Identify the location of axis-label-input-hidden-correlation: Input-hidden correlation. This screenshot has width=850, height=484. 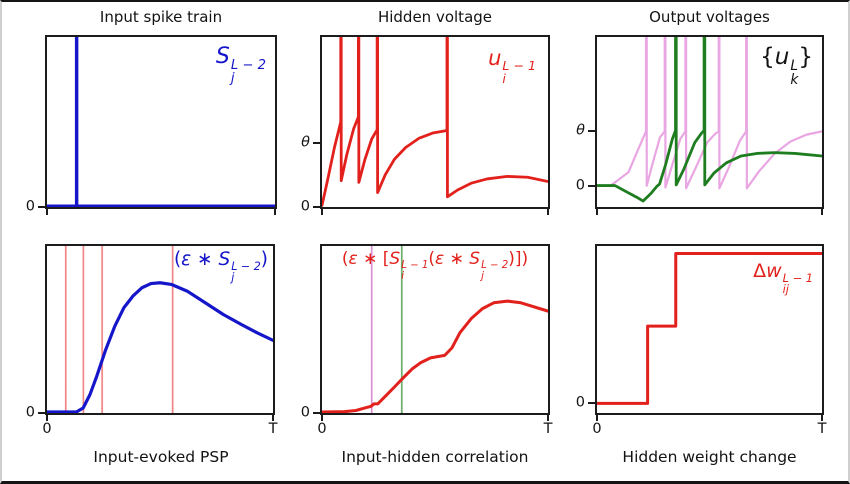
(435, 457).